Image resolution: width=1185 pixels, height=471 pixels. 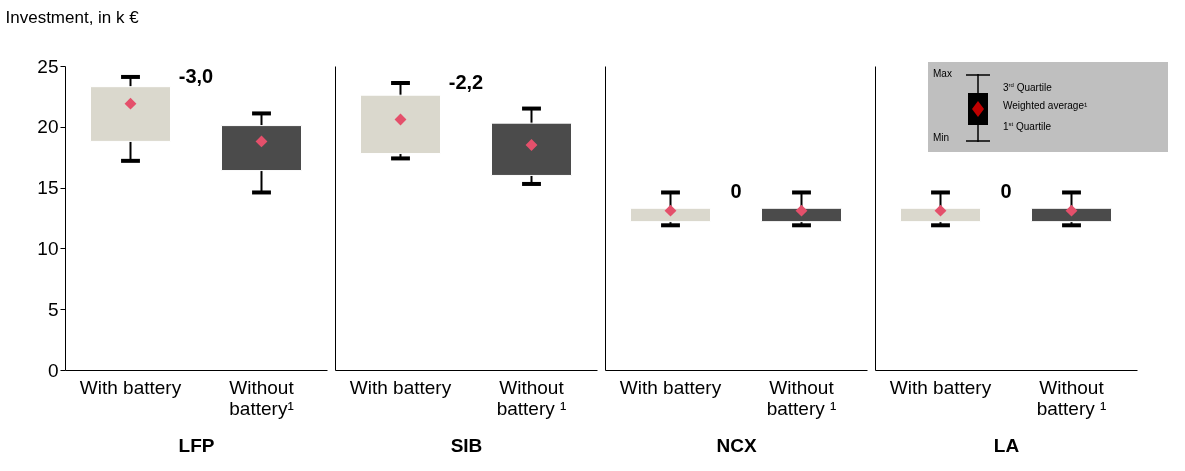 I want to click on y-tick-label: 0, so click(x=53, y=370).